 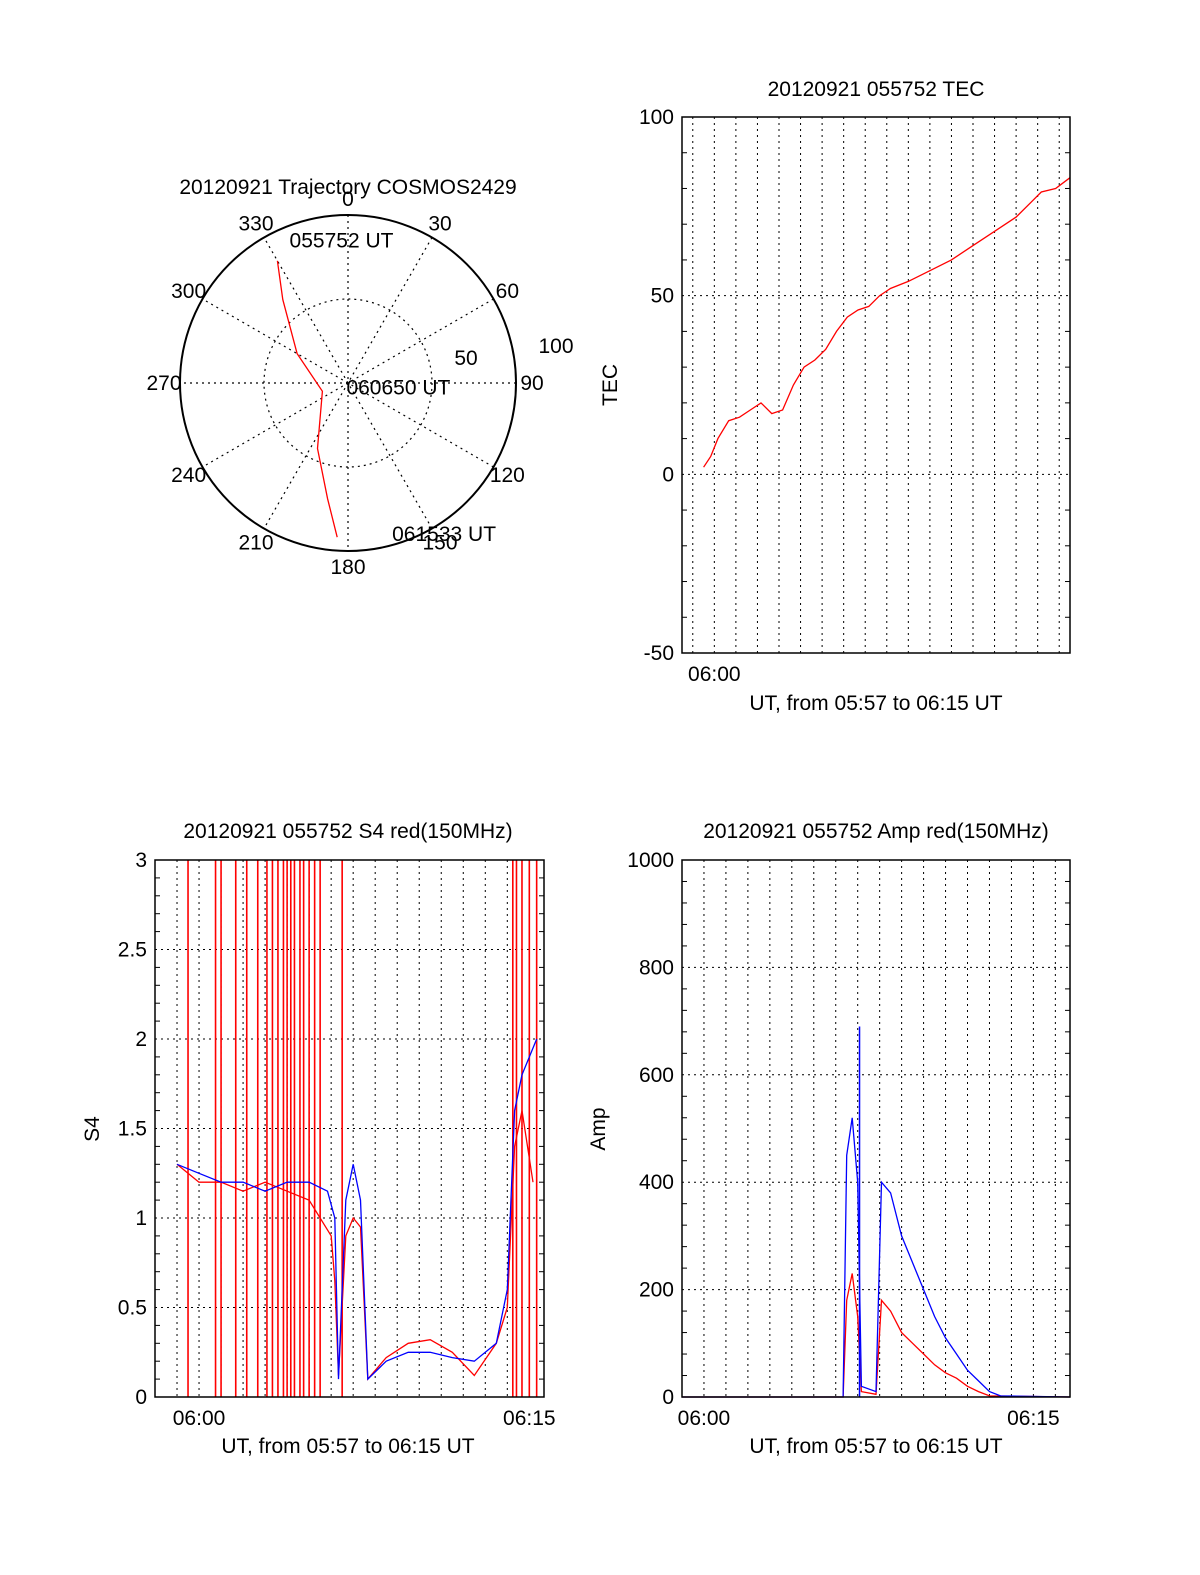 What do you see at coordinates (656, 1182) in the screenshot?
I see `y-tick-label: 400` at bounding box center [656, 1182].